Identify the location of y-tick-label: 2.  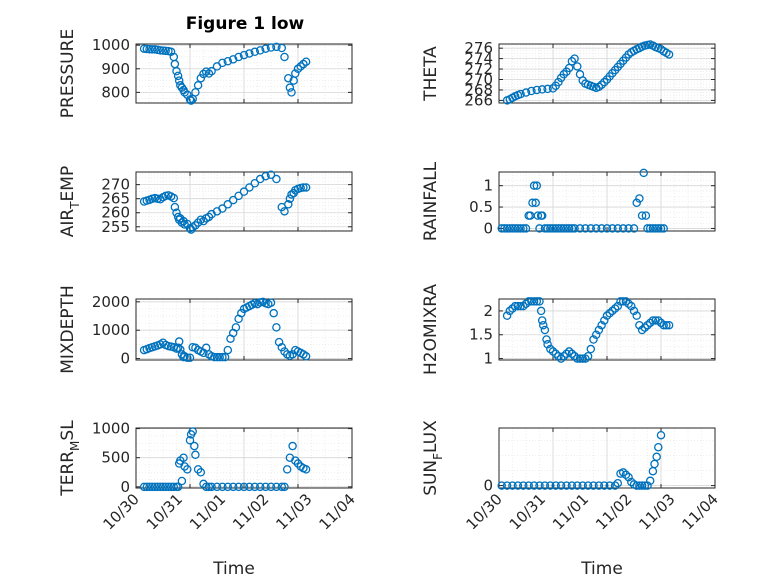
(488, 311).